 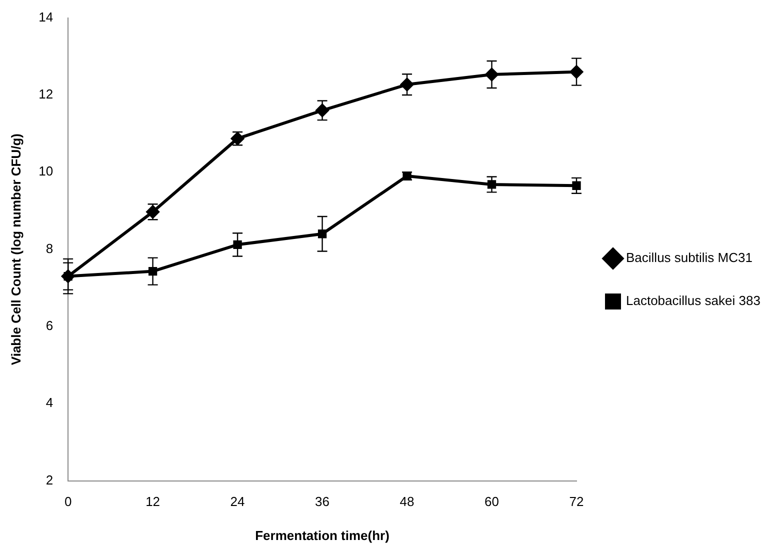 I want to click on x-tick-label: 24, so click(x=237, y=502).